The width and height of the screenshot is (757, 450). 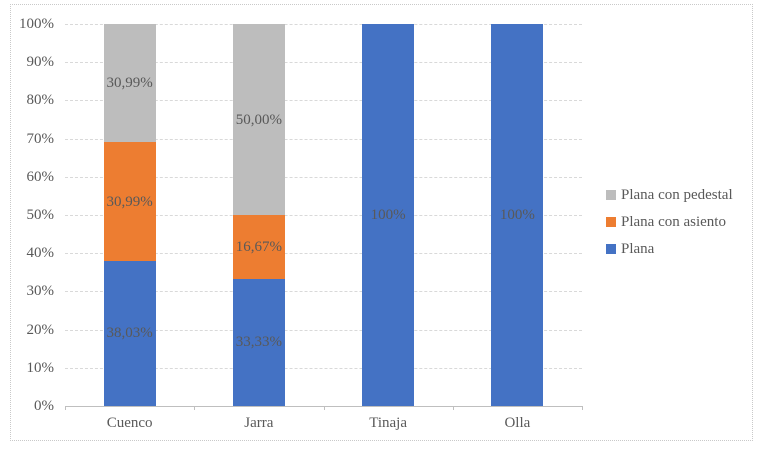 What do you see at coordinates (40, 253) in the screenshot?
I see `y-tick-label: 40%` at bounding box center [40, 253].